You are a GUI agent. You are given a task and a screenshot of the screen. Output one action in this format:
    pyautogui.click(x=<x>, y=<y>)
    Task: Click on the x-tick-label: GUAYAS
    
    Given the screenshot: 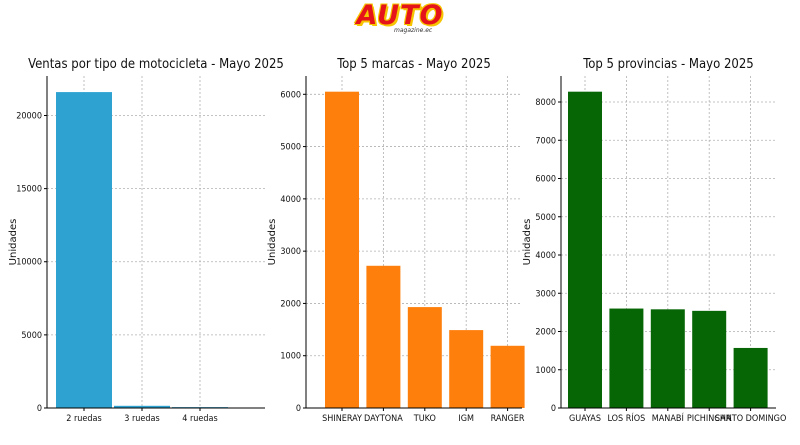 What is the action you would take?
    pyautogui.click(x=585, y=419)
    